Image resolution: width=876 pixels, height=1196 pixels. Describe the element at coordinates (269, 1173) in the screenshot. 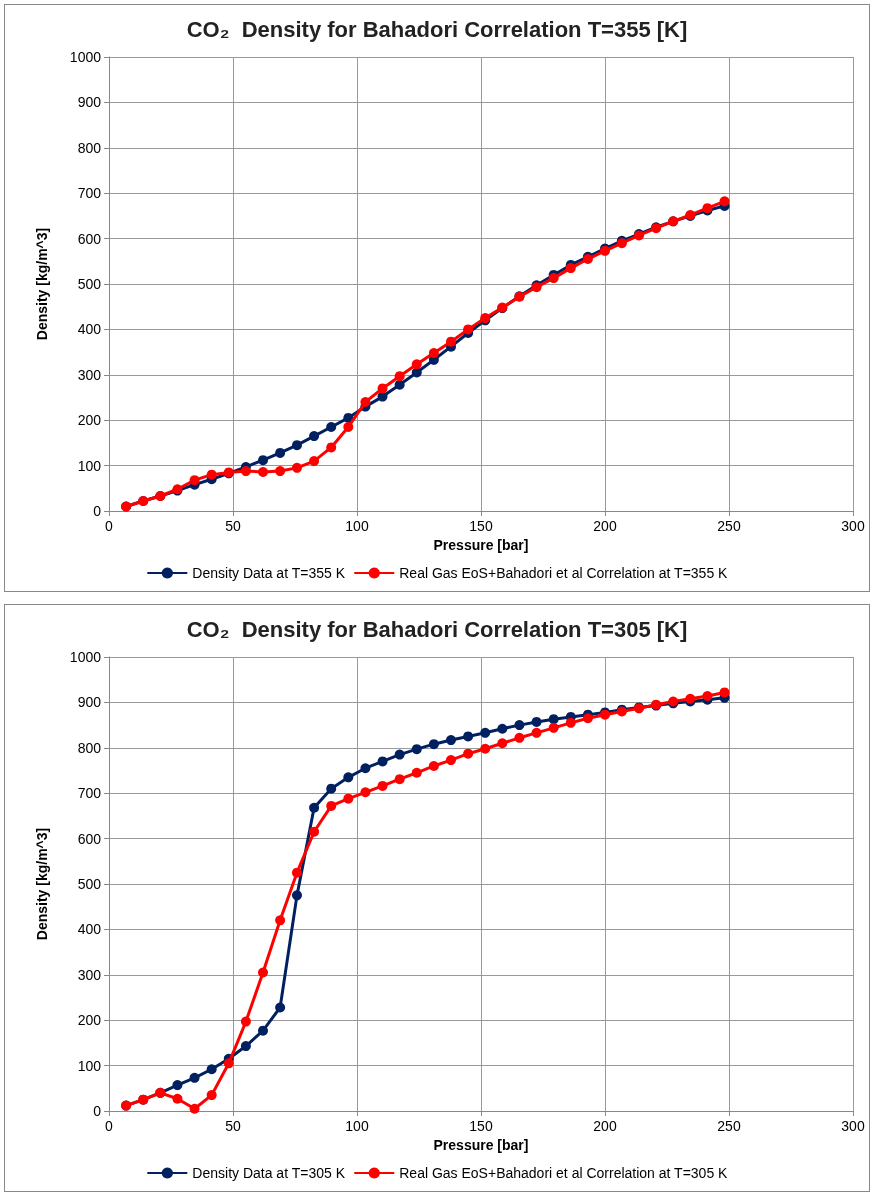

I see `legend-label: Density Data at T=305 K` at that location.